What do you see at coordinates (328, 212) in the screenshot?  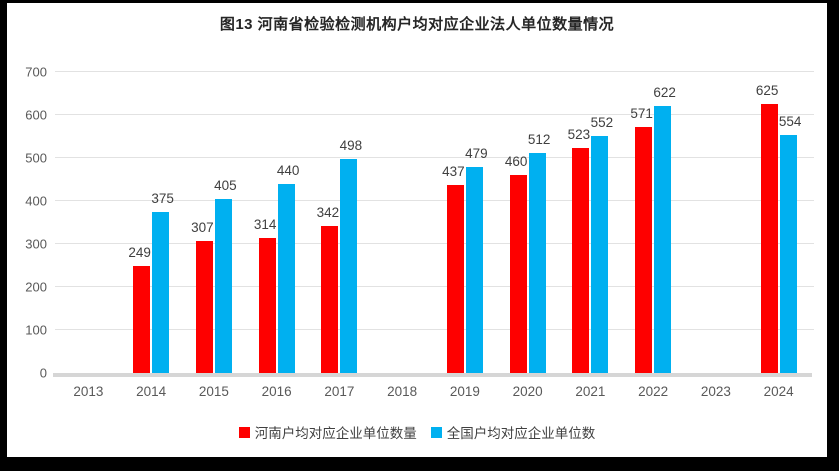 I see `bar-value-label: 342` at bounding box center [328, 212].